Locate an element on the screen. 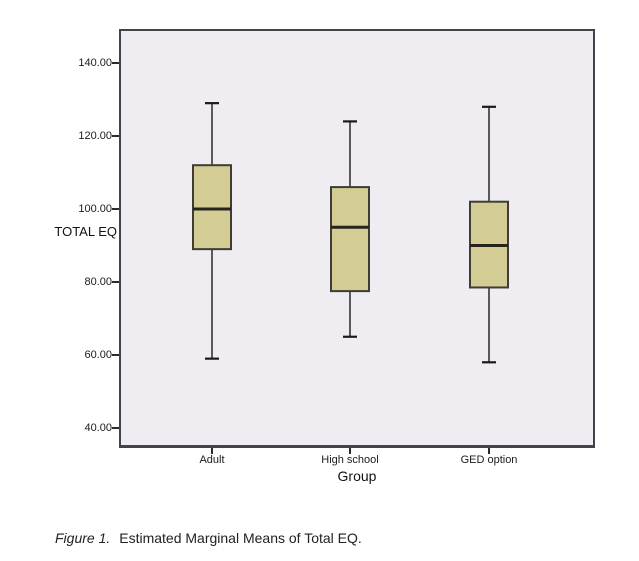 The image size is (639, 561). x-tick-label: High school is located at coordinates (350, 460).